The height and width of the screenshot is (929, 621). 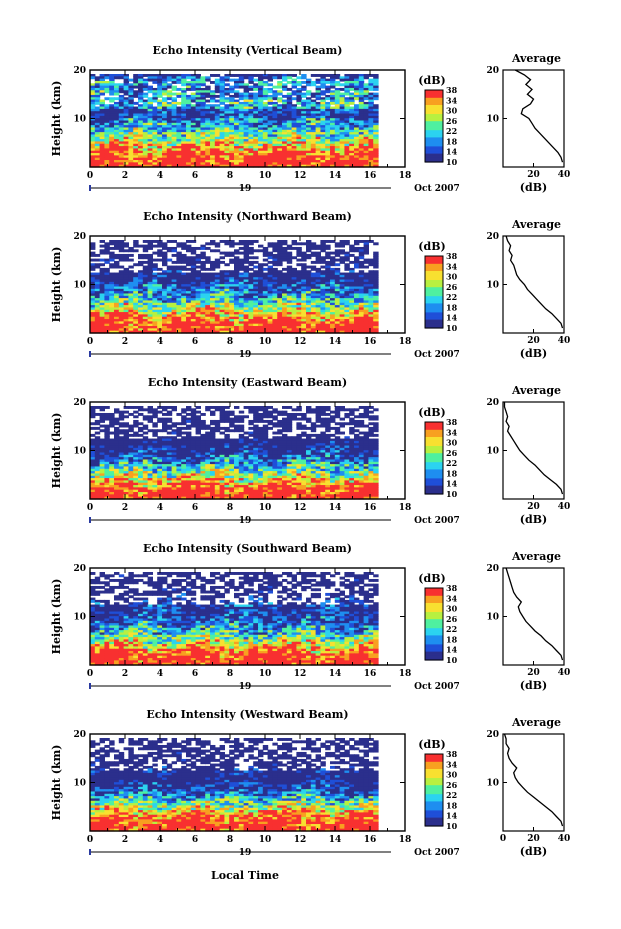 What do you see at coordinates (247, 548) in the screenshot?
I see `panel-title: Echo Intensity (Southward Beam)` at bounding box center [247, 548].